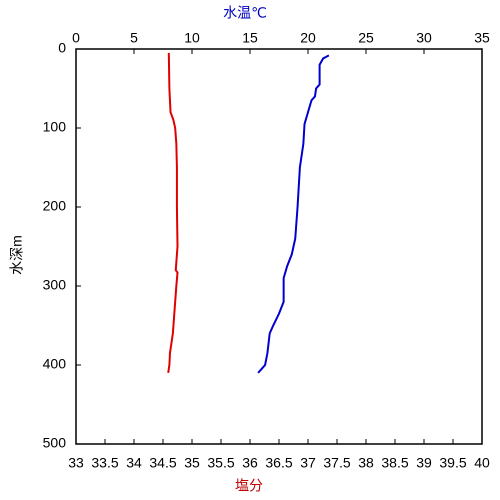  What do you see at coordinates (452, 463) in the screenshot?
I see `x-tick-label: 39.5` at bounding box center [452, 463].